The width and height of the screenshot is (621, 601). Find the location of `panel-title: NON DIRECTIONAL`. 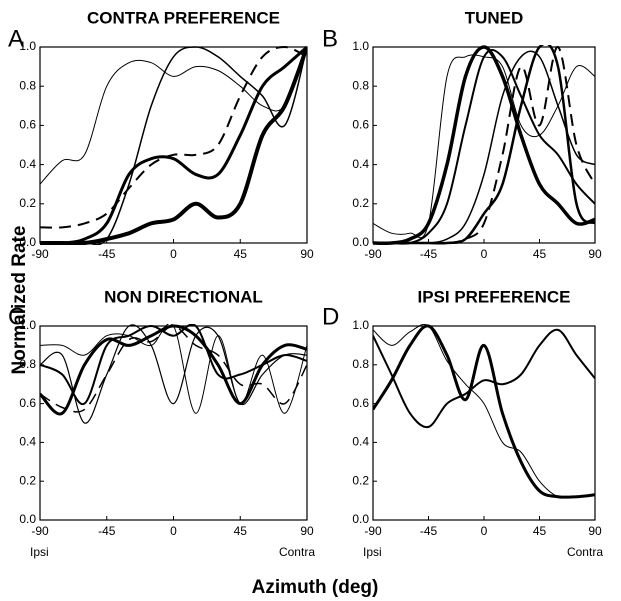

panel-title: NON DIRECTIONAL is located at coordinates (183, 296).